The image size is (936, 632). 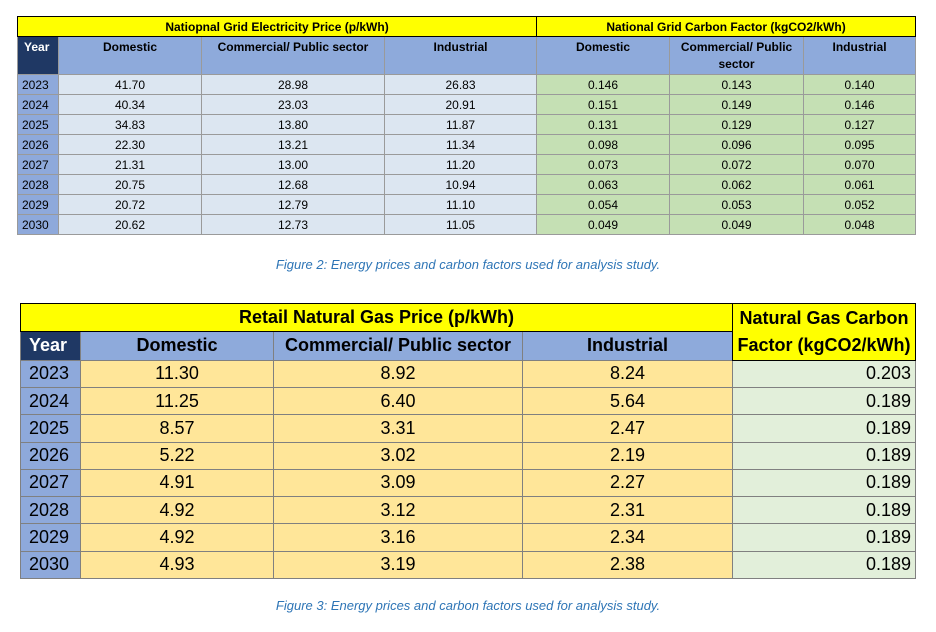 I want to click on gas-carbon-title: Natural Gas Carbon Factor (kgCO2/kWh), so click(x=824, y=332).